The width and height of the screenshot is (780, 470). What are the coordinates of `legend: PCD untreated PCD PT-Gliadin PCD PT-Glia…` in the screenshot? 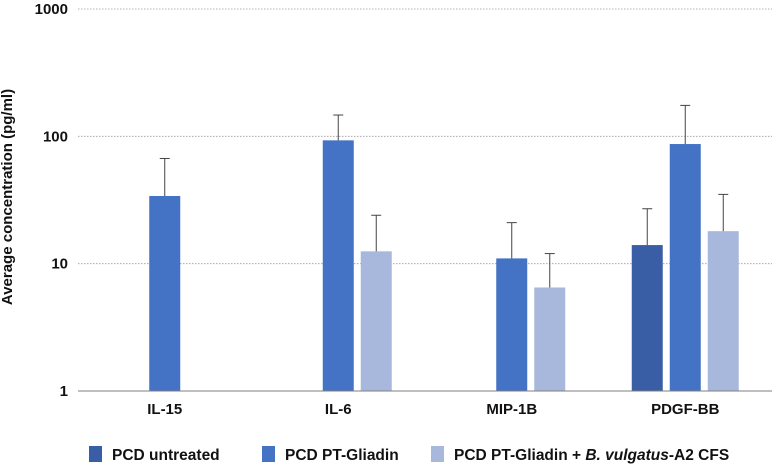 It's located at (409, 455).